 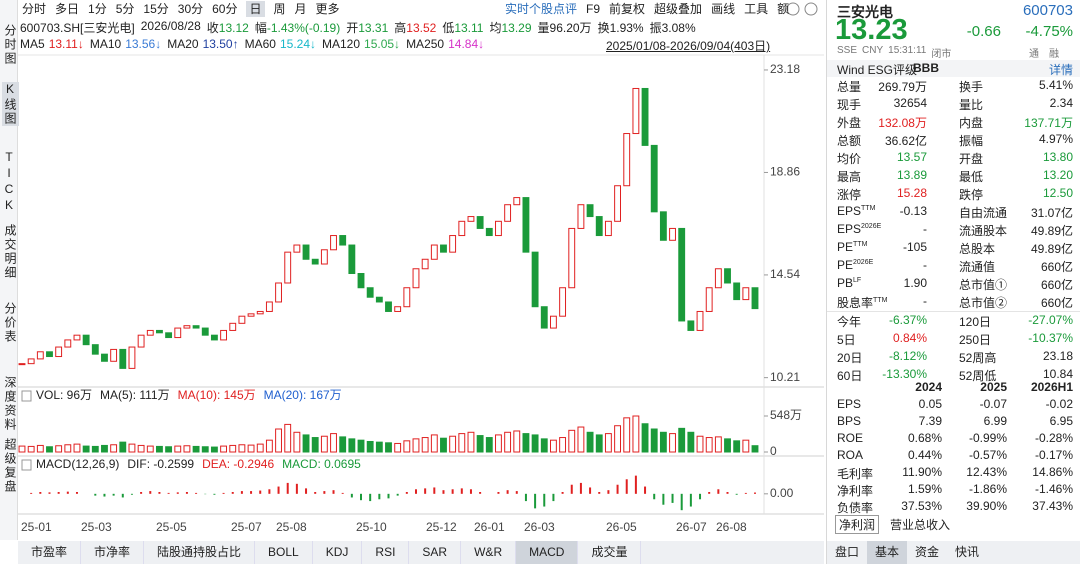 I want to click on stat-label: 最高, so click(x=849, y=176).